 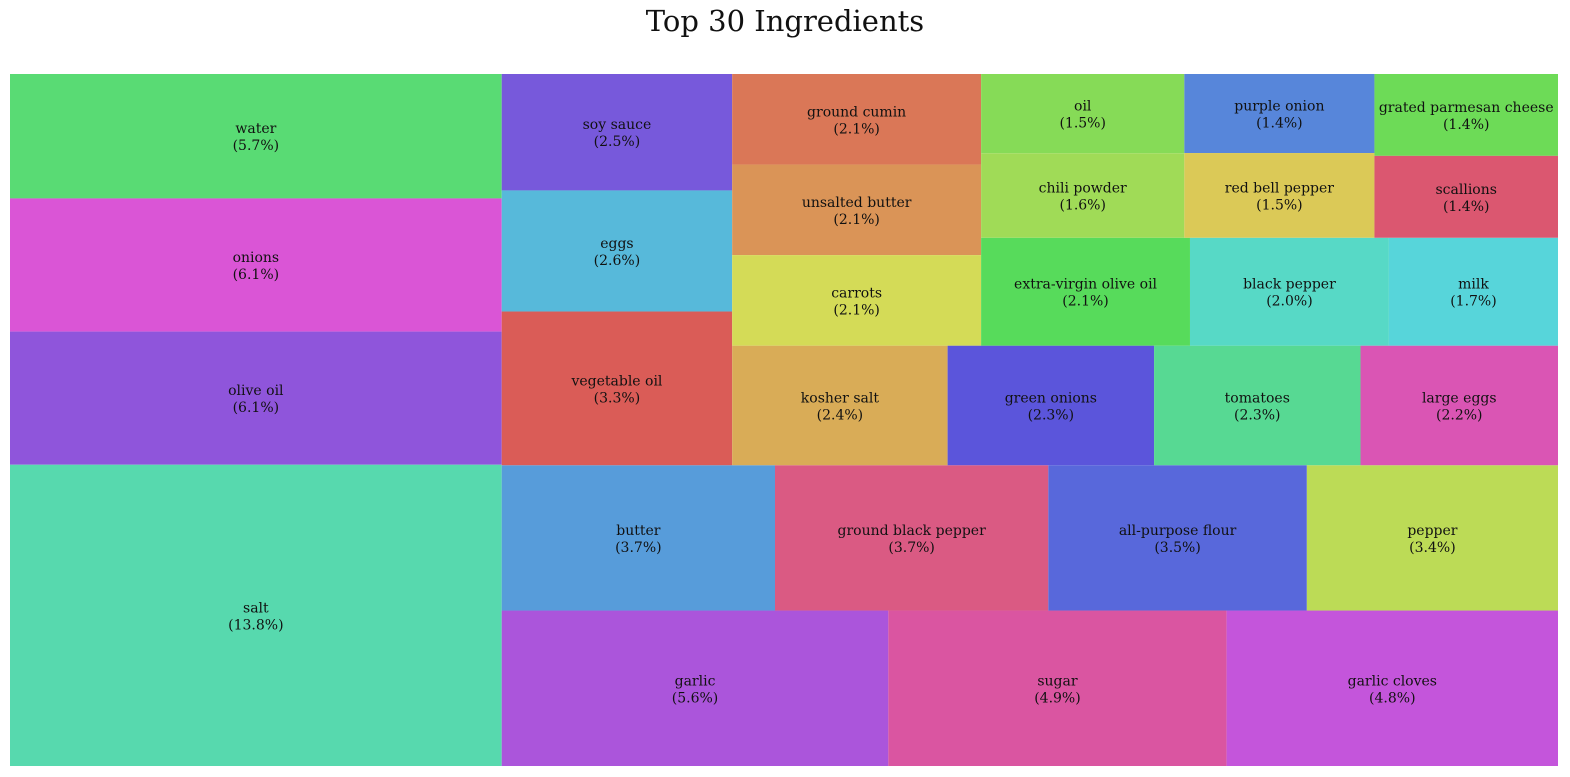 What do you see at coordinates (1432, 531) in the screenshot?
I see `treemap-label-pepper: pepper` at bounding box center [1432, 531].